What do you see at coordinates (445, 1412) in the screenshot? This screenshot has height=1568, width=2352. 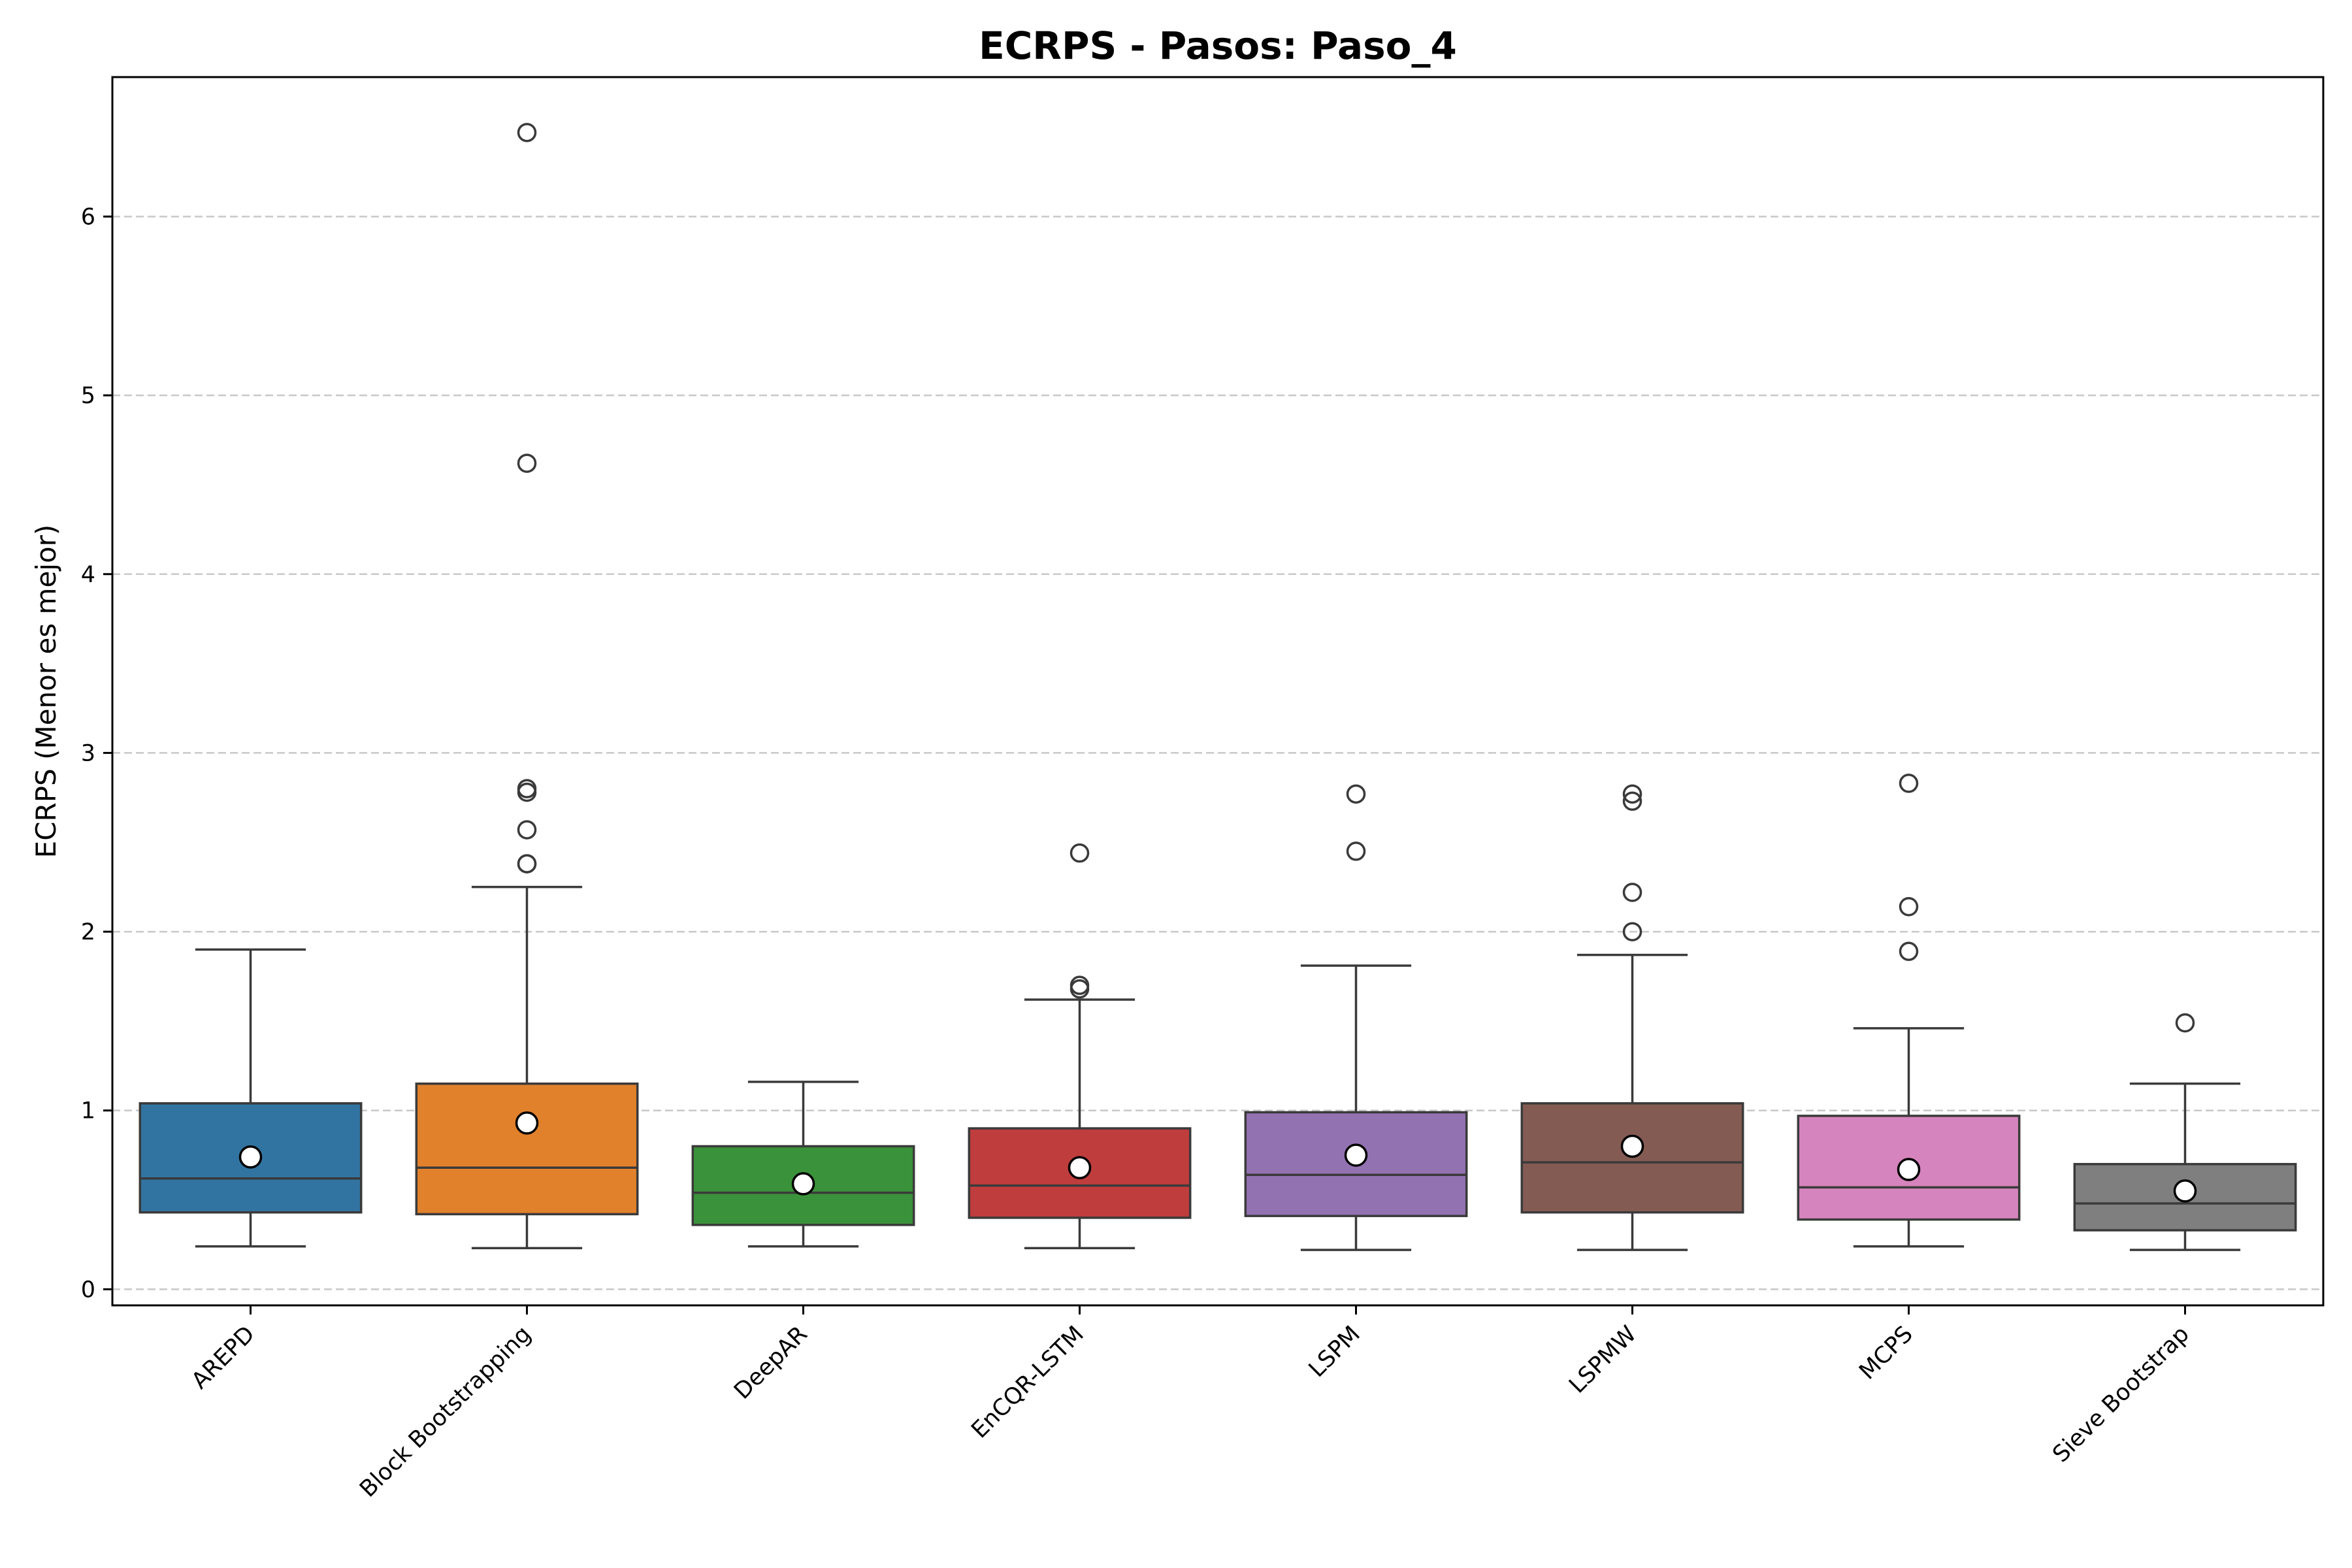 I see `x-tick-label-1: Block Bootstrapping` at bounding box center [445, 1412].